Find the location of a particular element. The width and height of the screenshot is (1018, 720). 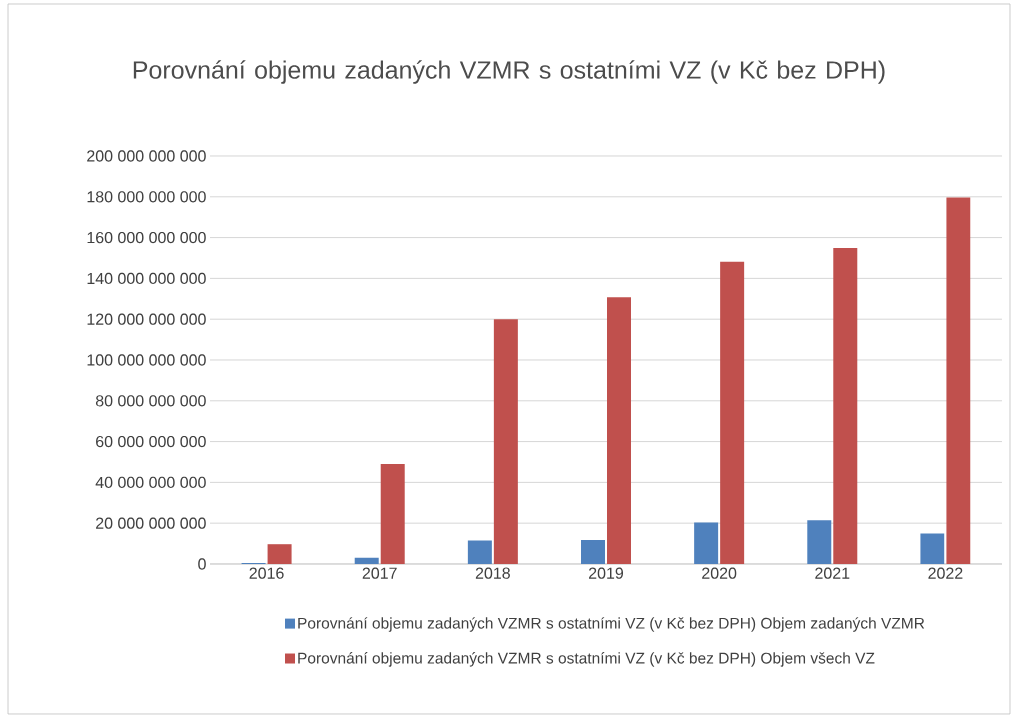

legend-label: Porovnání objemu zadaných VZMR s ostatními VZ (v Kč bez DPH) Objem zadaných VZMR is located at coordinates (611, 624).